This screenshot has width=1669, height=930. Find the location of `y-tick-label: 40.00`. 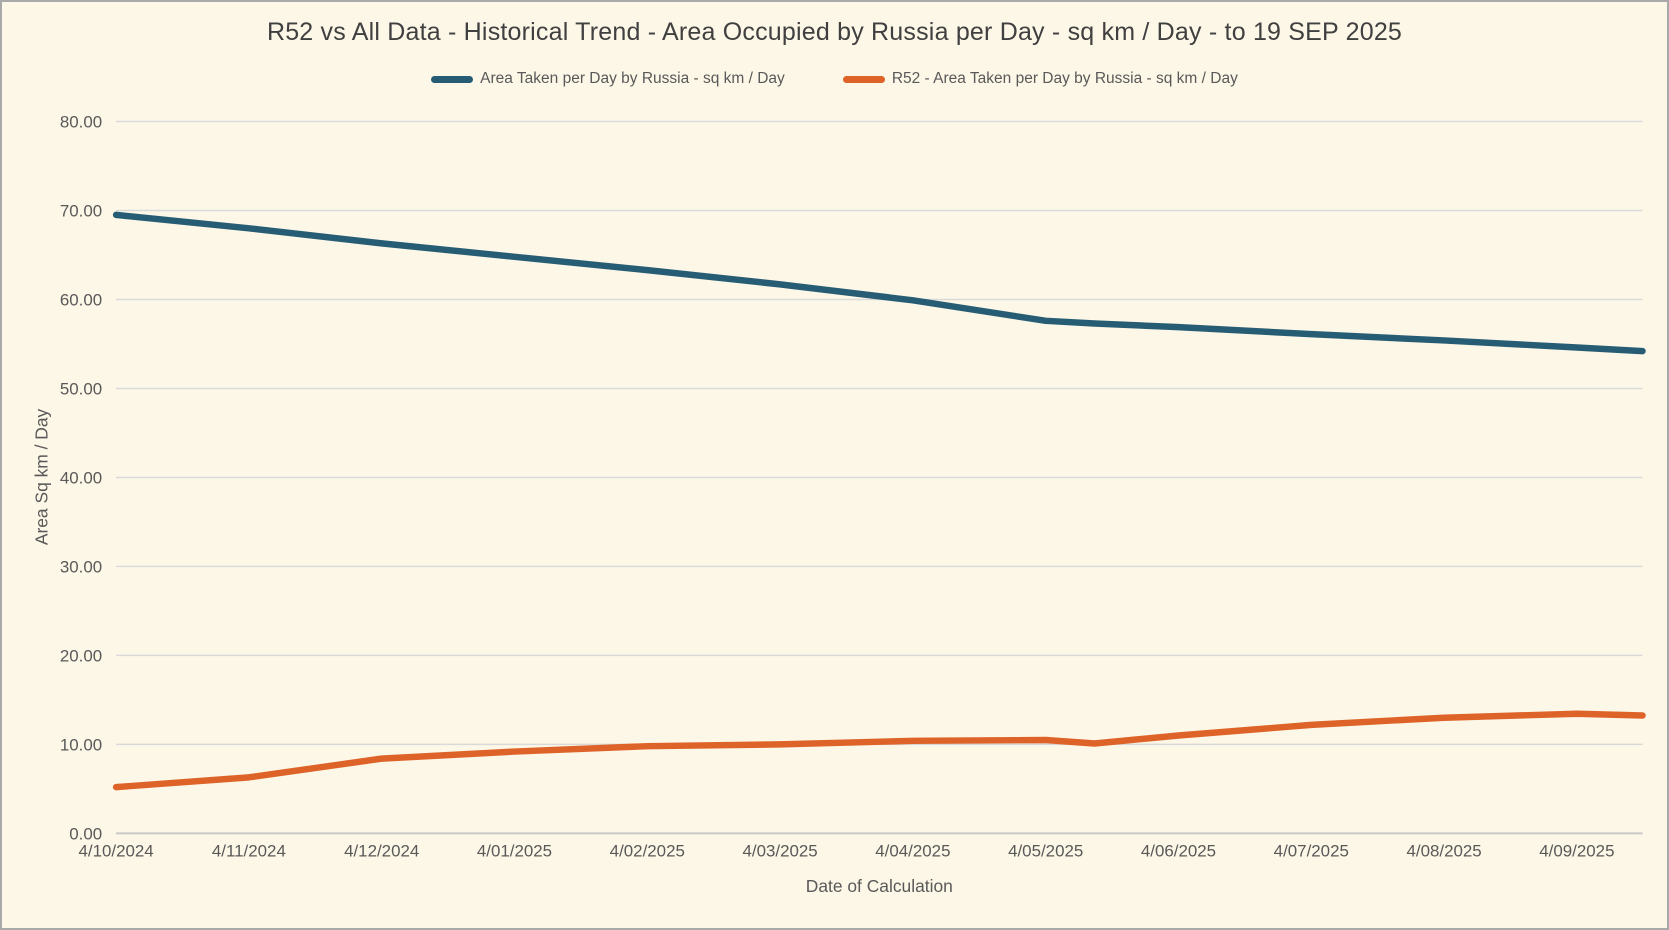

y-tick-label: 40.00 is located at coordinates (81, 477).